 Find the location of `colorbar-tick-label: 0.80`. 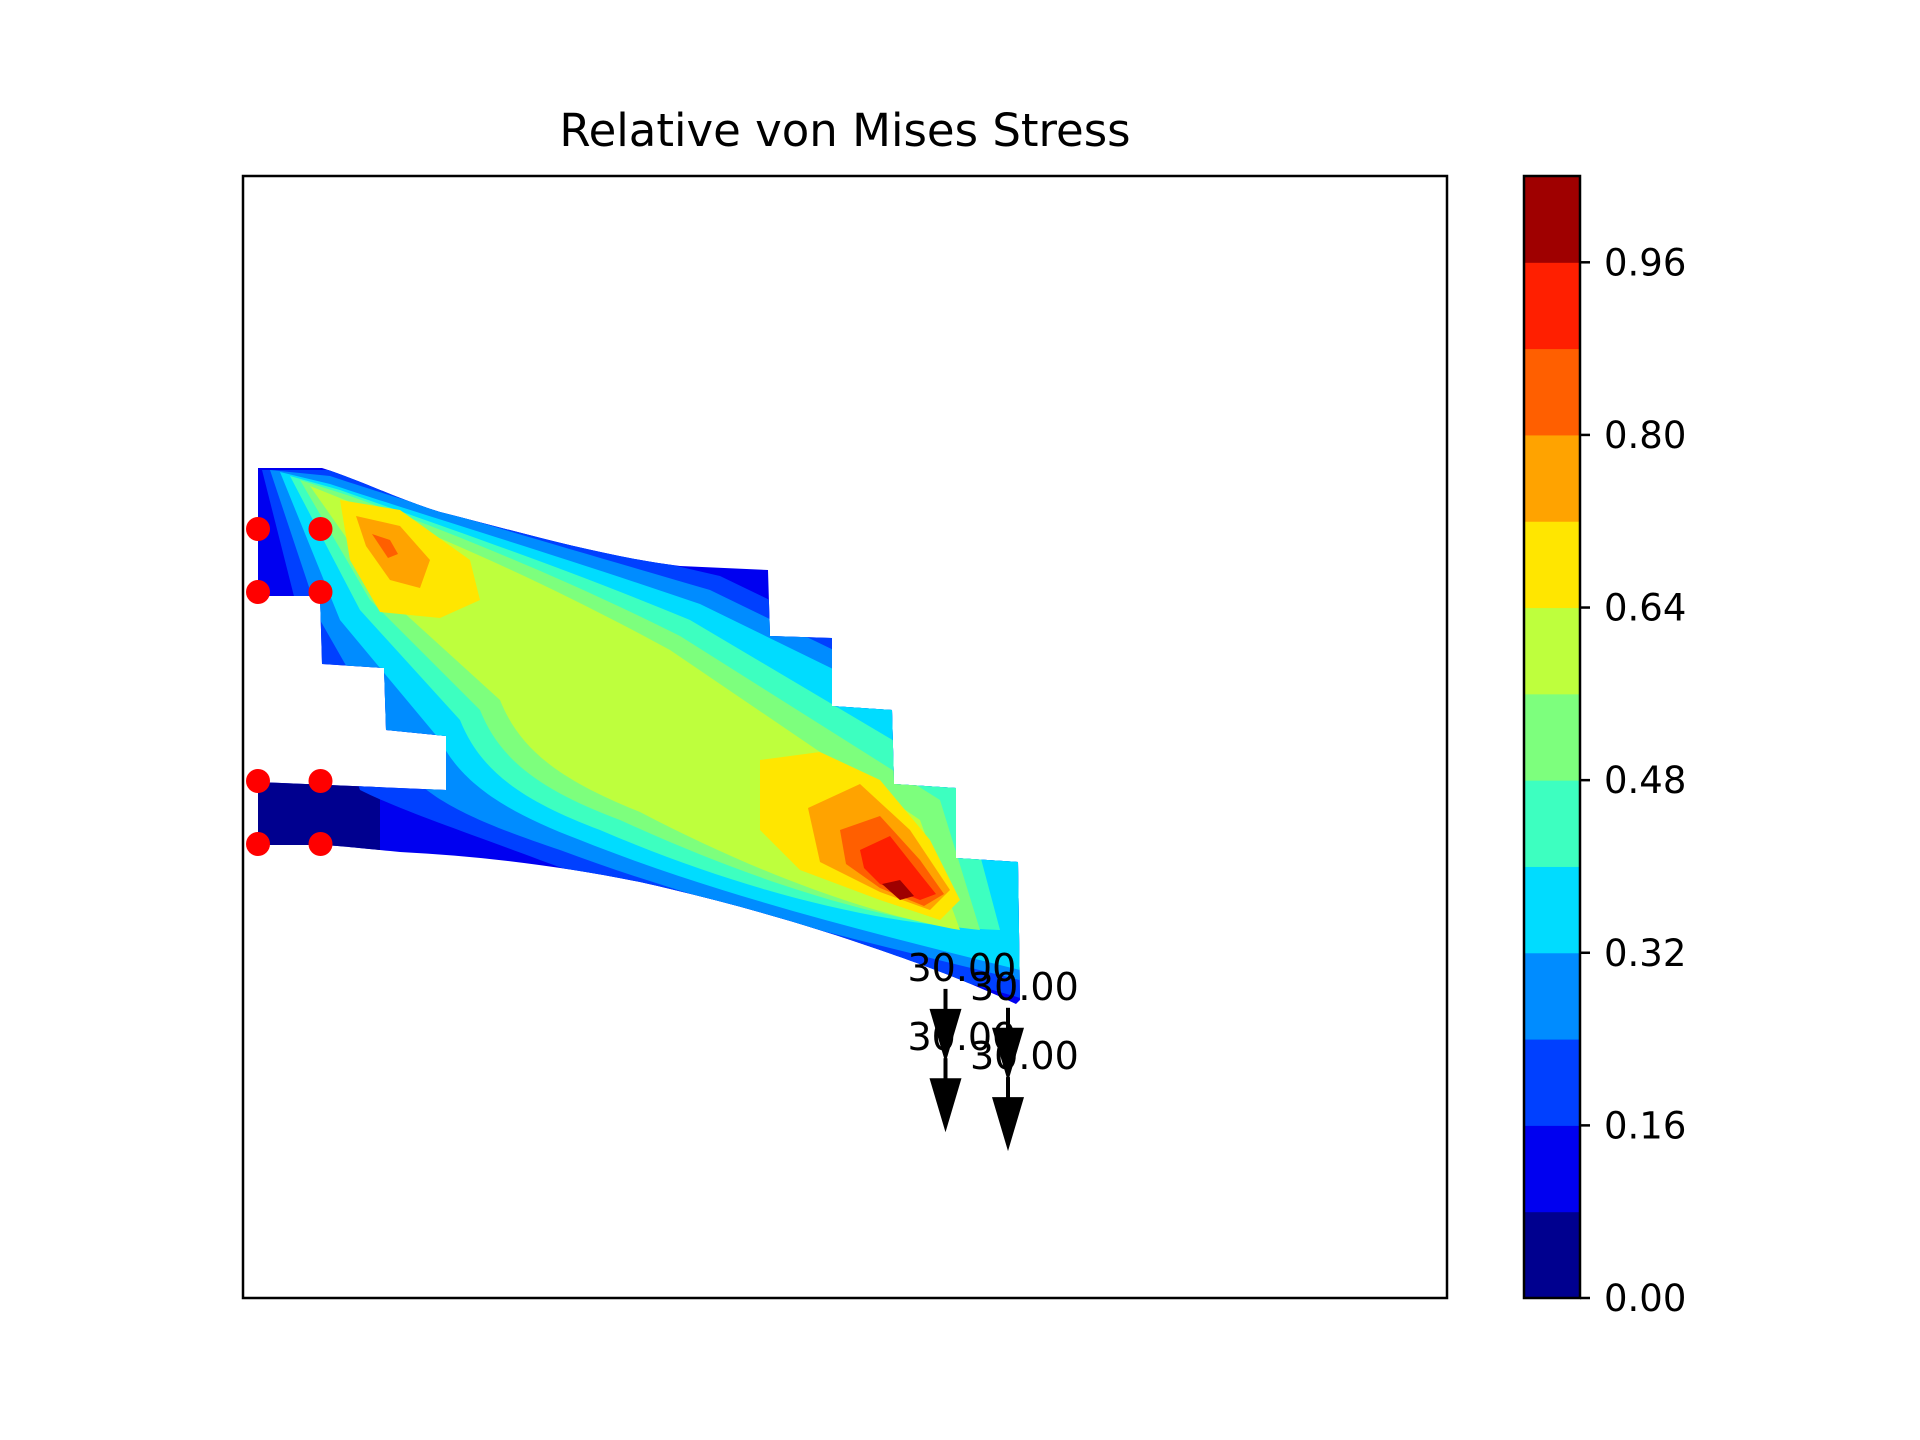

colorbar-tick-label: 0.80 is located at coordinates (1645, 435).